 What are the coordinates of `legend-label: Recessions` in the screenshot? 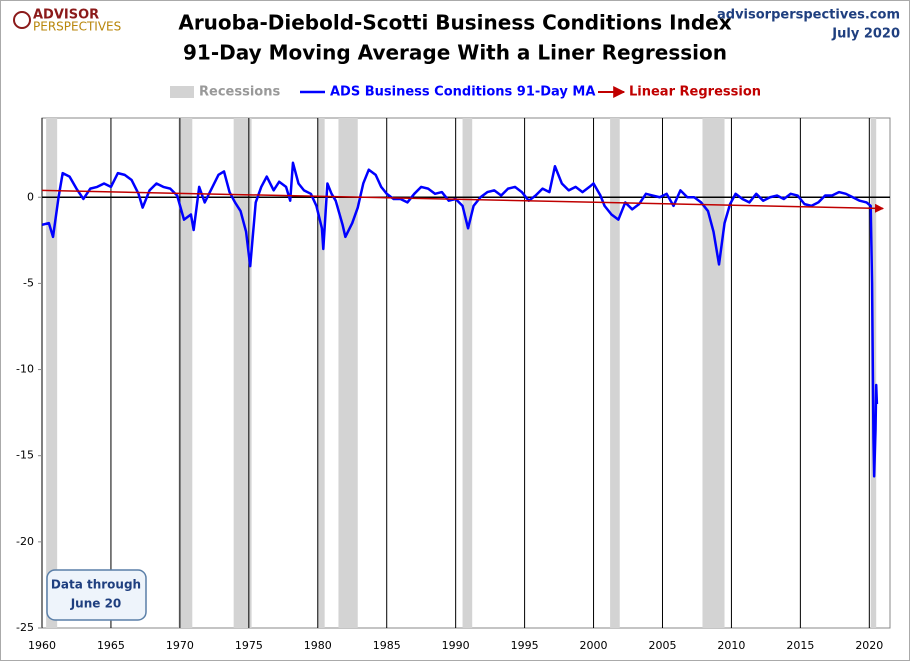 It's located at (239, 92).